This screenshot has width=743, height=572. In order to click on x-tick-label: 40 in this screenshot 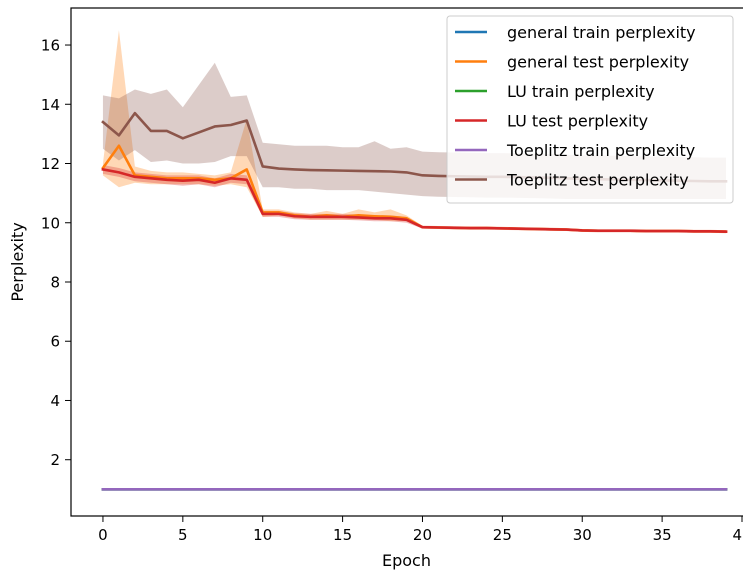, I will do `click(737, 535)`.